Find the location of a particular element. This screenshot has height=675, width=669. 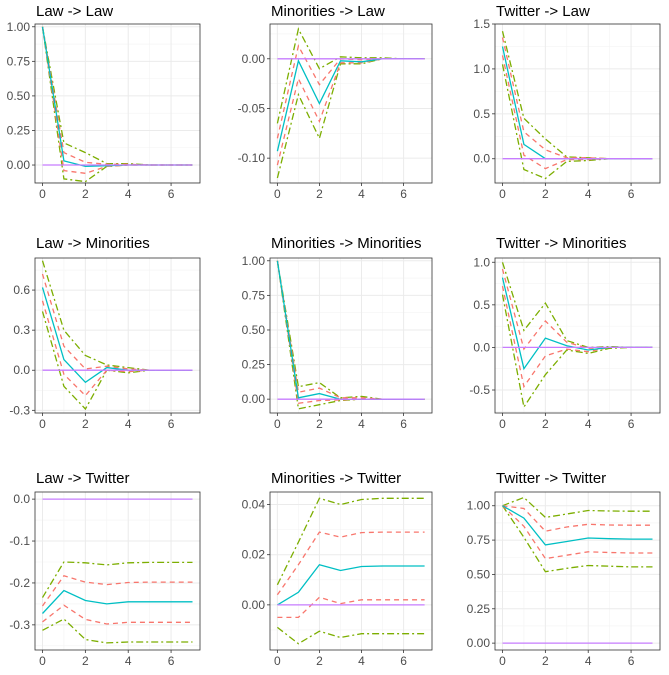

y-tick-label: -0.05 is located at coordinates (252, 108).